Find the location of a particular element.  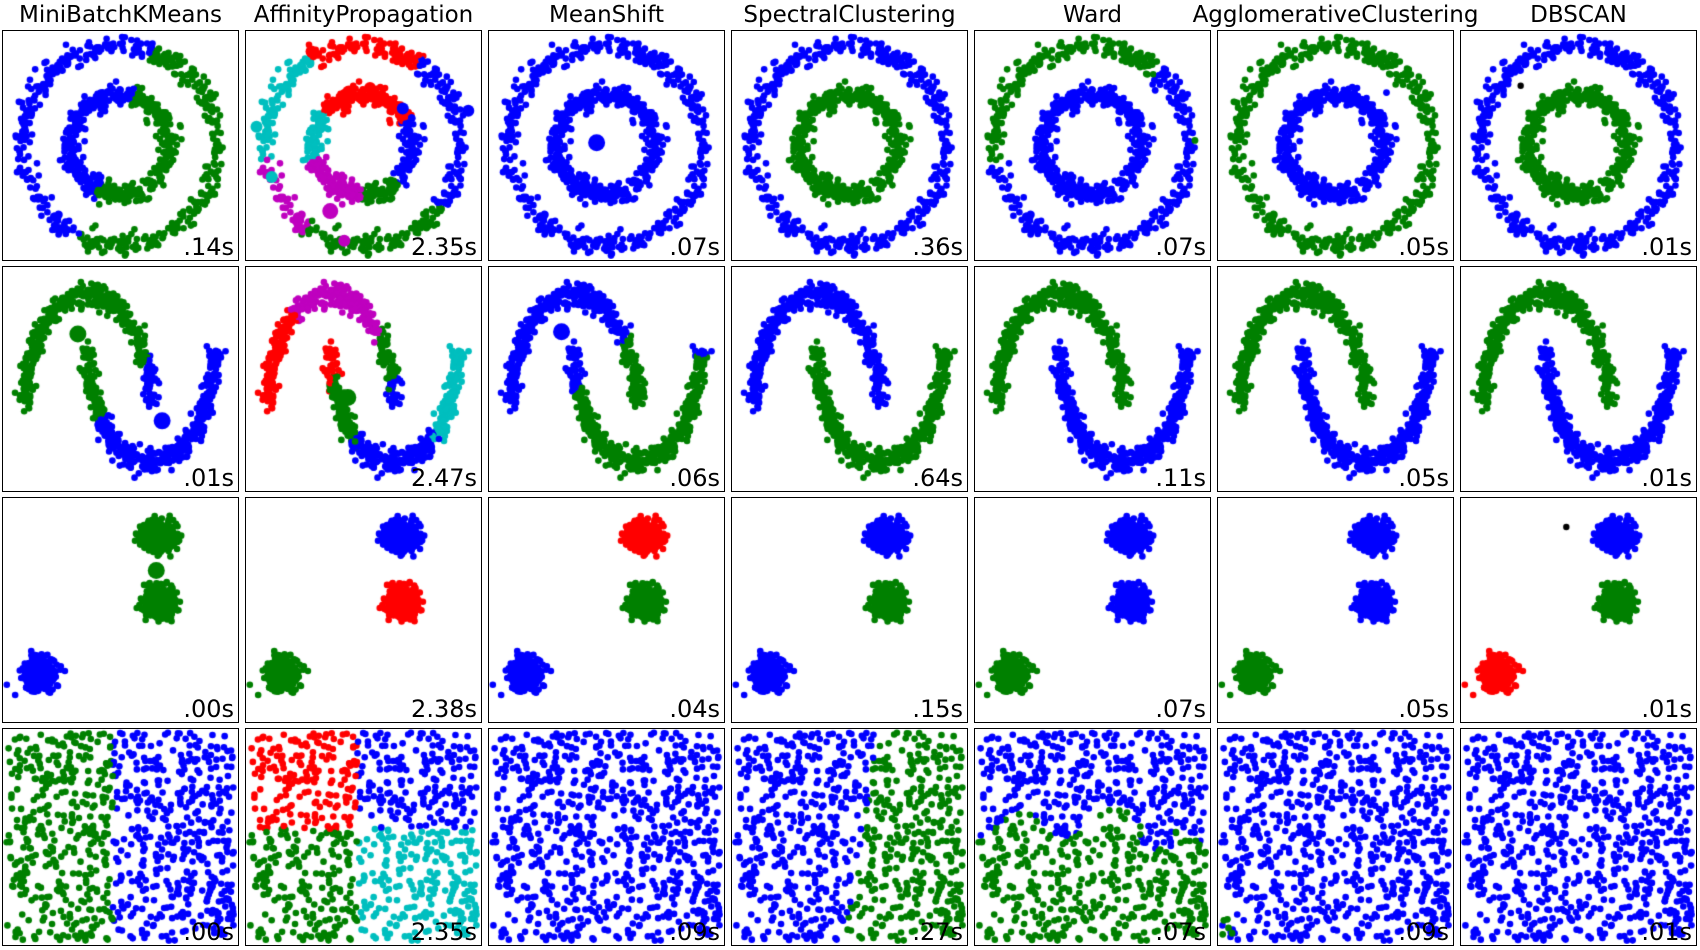

panel-noisy_circles-dbscan: .01s is located at coordinates (1578, 145).